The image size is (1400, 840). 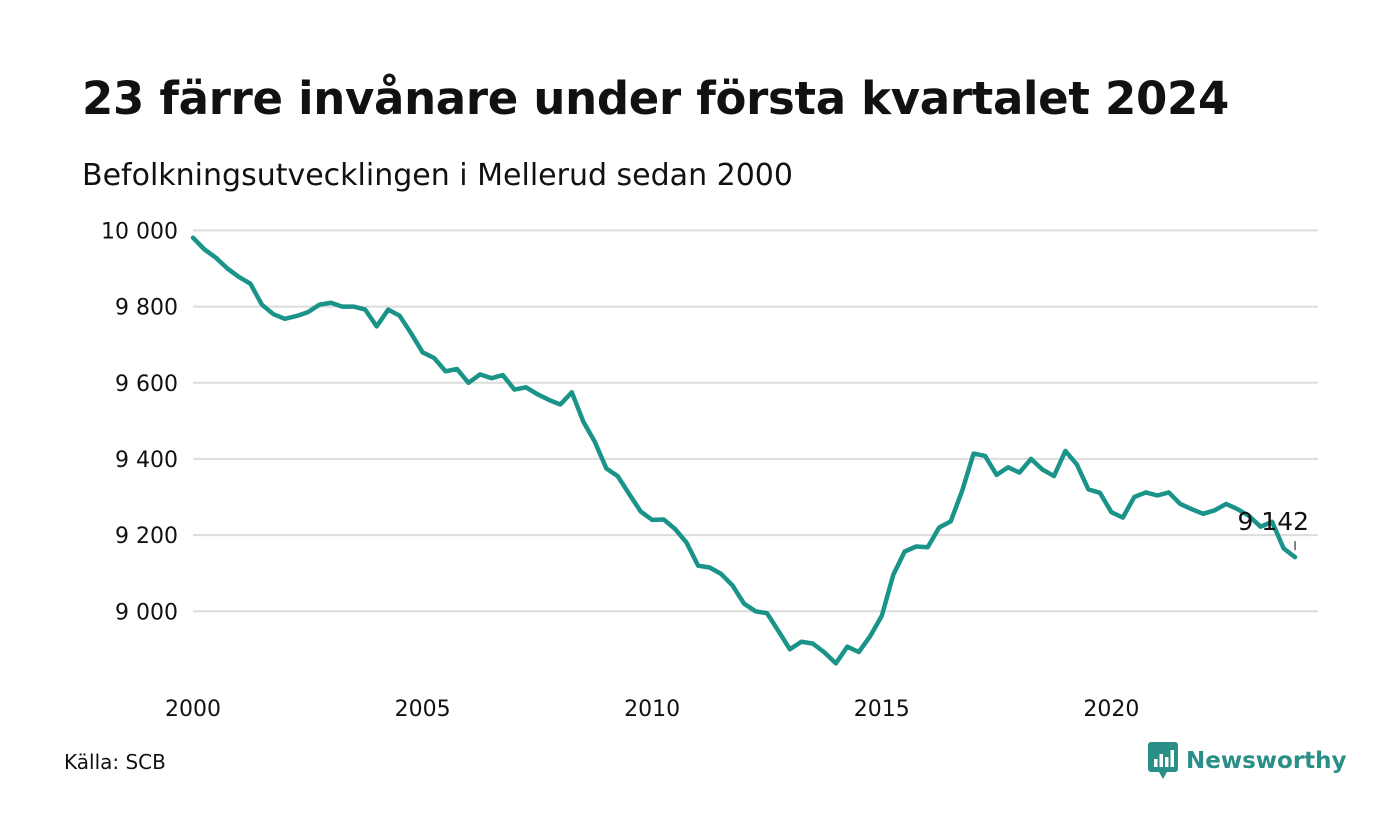 I want to click on y-tick-label: 9 400, so click(x=146, y=460).